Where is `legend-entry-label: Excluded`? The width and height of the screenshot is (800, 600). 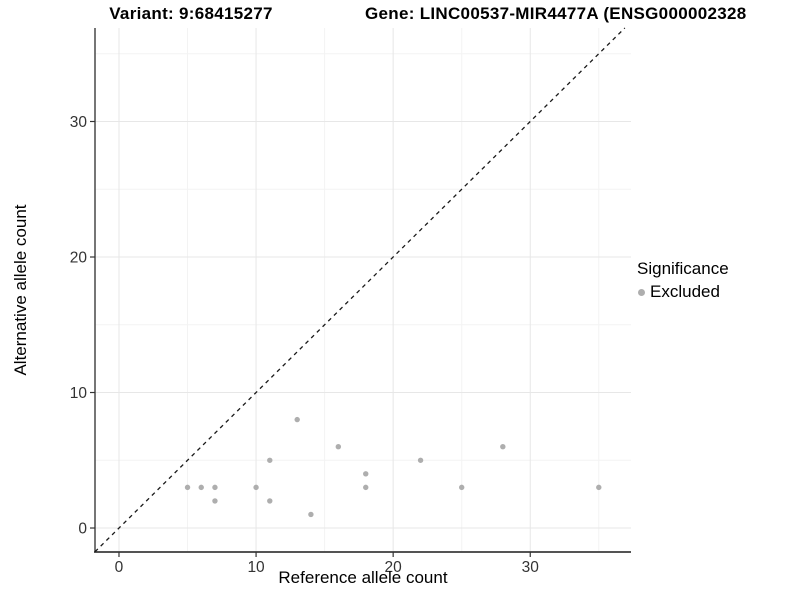
legend-entry-label: Excluded is located at coordinates (685, 291).